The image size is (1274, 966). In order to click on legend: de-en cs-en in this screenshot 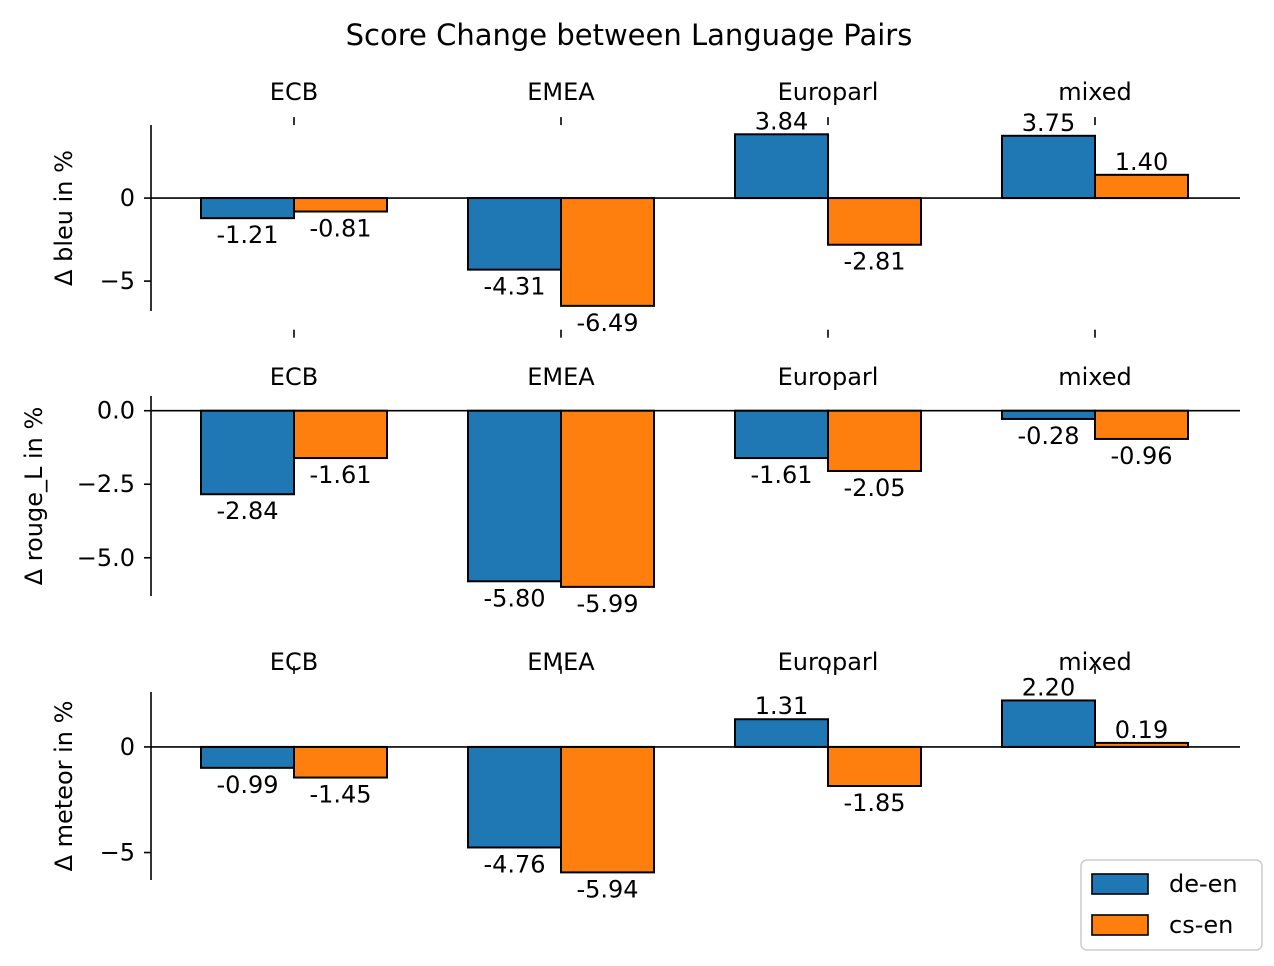, I will do `click(1171, 905)`.